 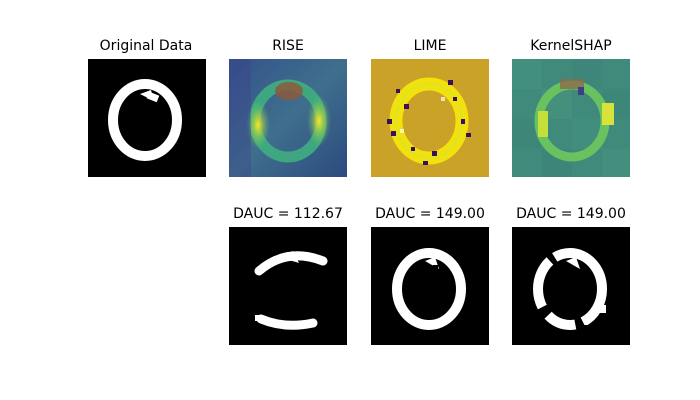 What do you see at coordinates (571, 214) in the screenshot?
I see `panel-title-kernelshap-dauc: DAUC = 149.00` at bounding box center [571, 214].